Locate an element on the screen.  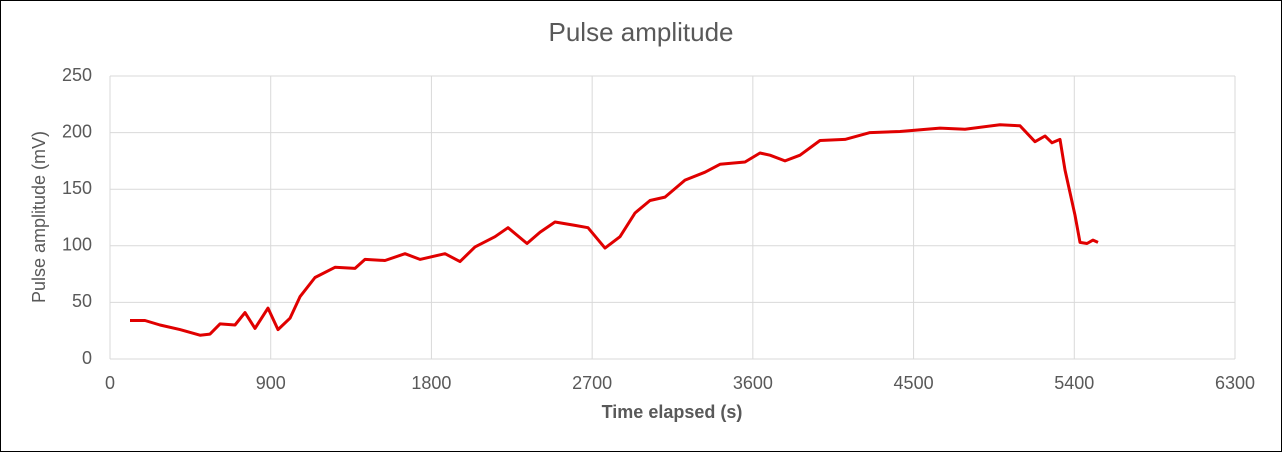
x-tick-label: 0 is located at coordinates (110, 383).